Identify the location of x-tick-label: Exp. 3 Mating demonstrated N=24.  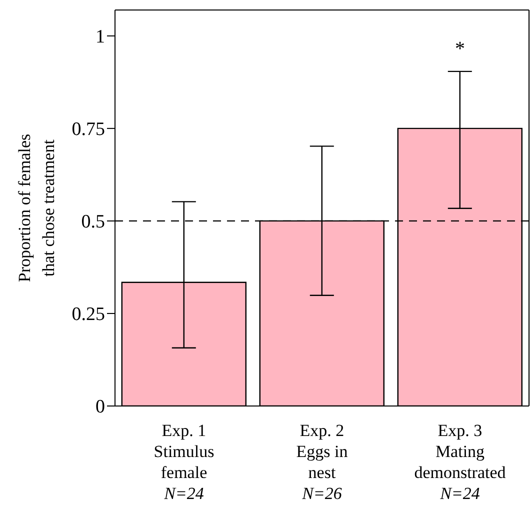
(460, 462).